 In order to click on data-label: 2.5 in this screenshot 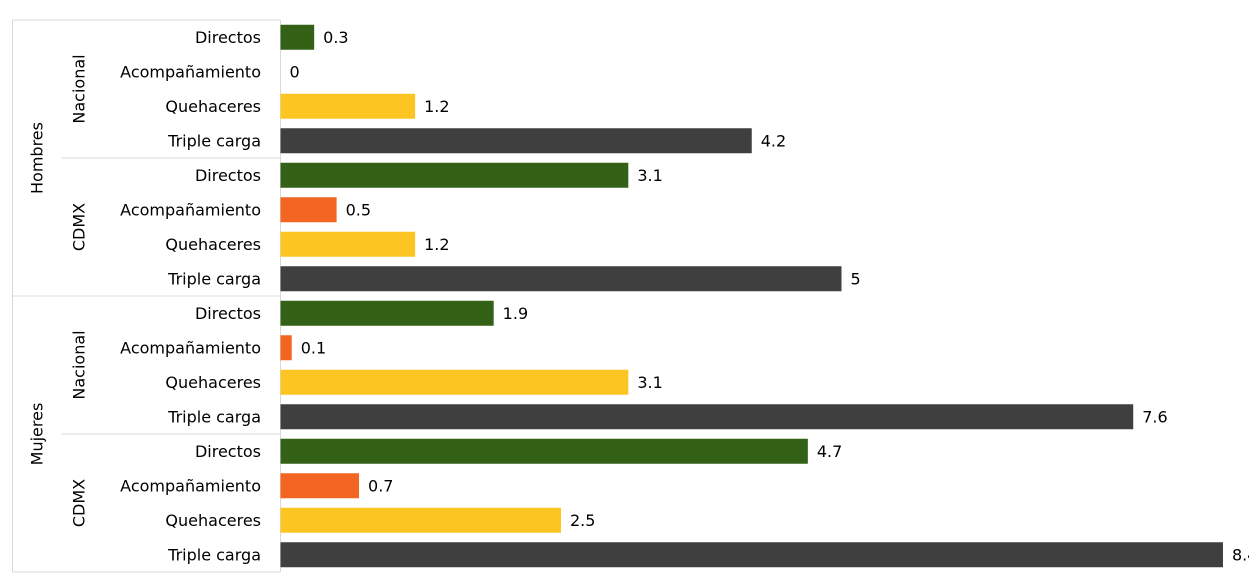, I will do `click(582, 520)`.